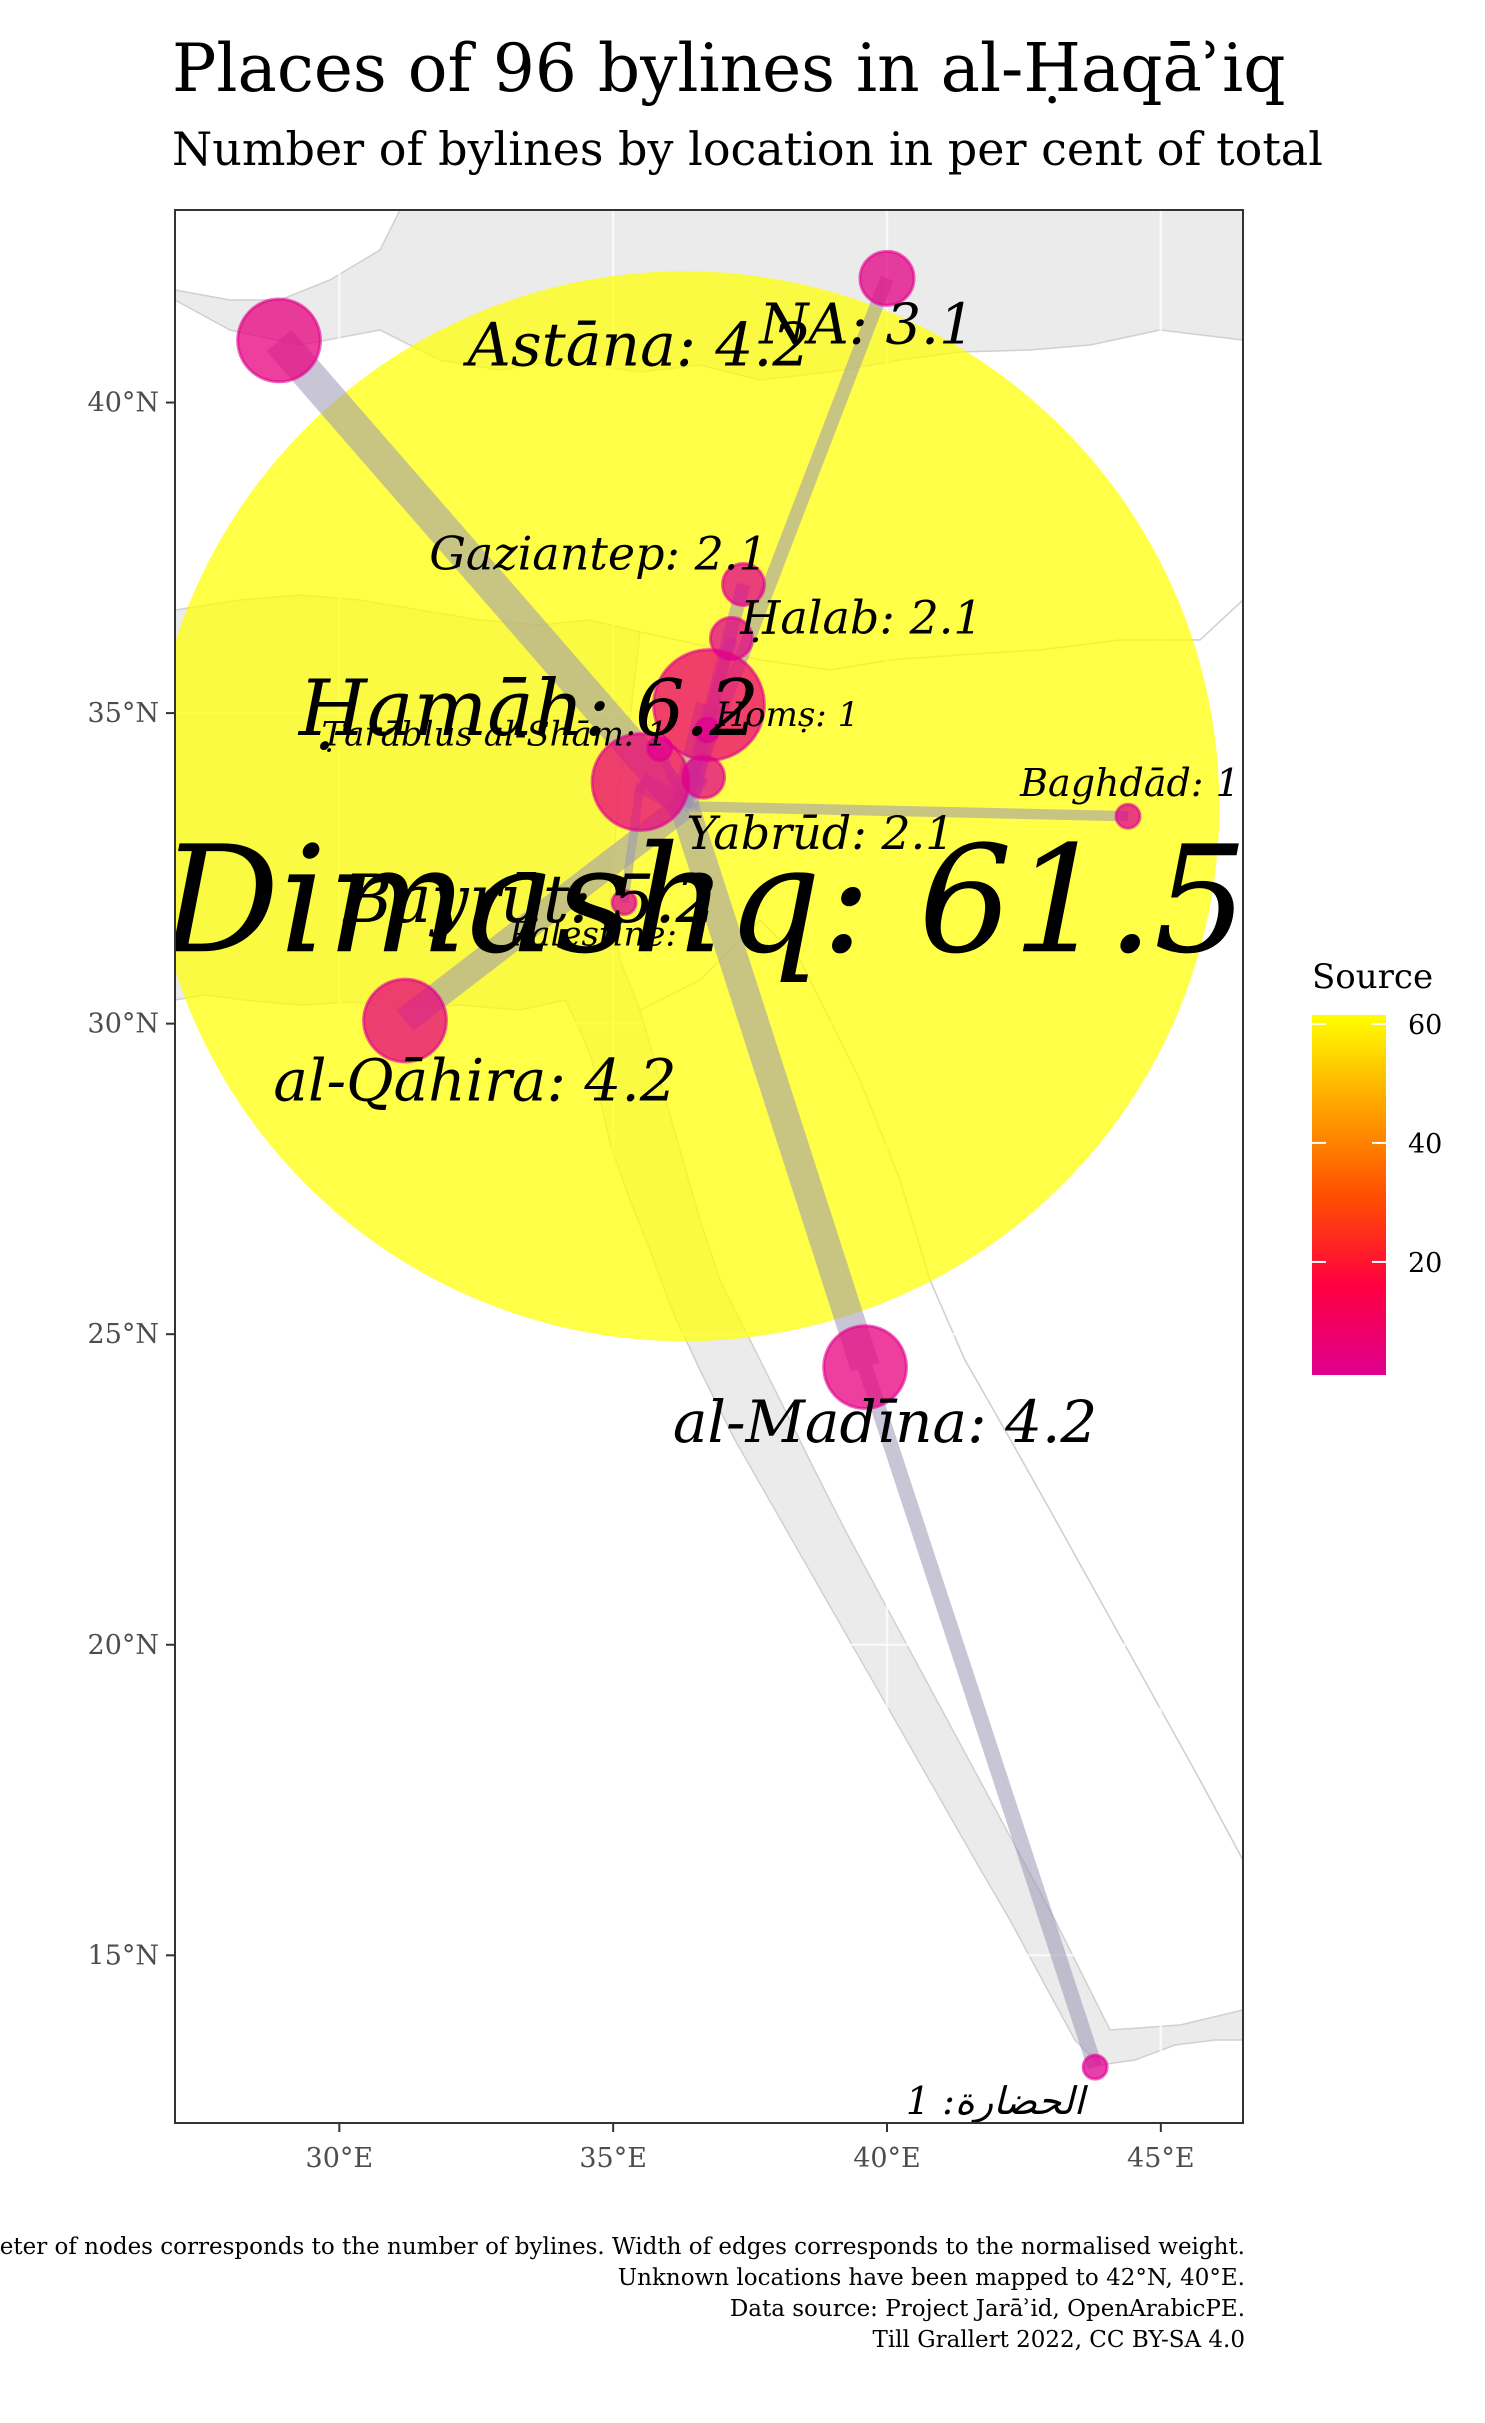  I want to click on node-label: الحضارة: 1, so click(997, 2101).